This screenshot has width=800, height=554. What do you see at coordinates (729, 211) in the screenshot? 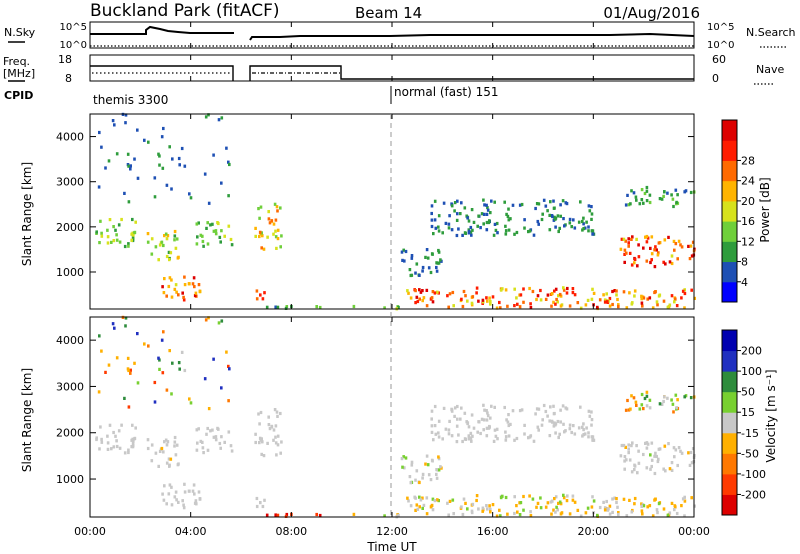
I see `colorbar-frame` at bounding box center [729, 211].